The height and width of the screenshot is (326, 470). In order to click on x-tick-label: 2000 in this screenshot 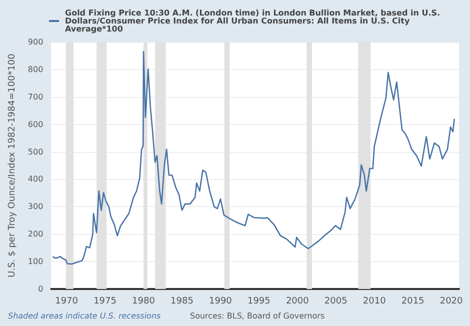, I will do `click(298, 301)`.